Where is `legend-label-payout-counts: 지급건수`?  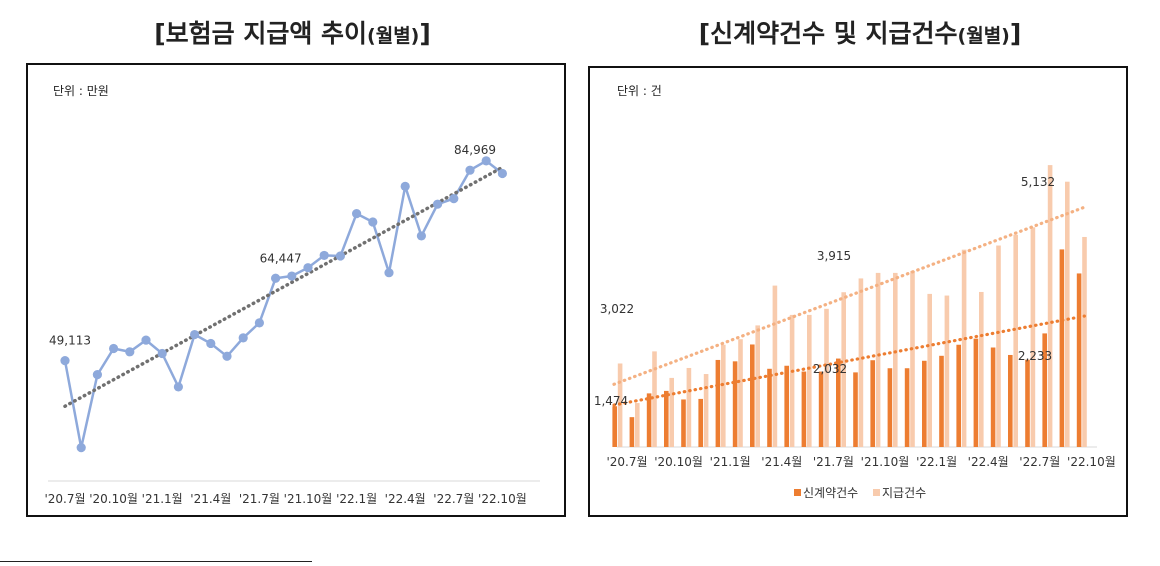
legend-label-payout-counts: 지급건수 is located at coordinates (904, 493).